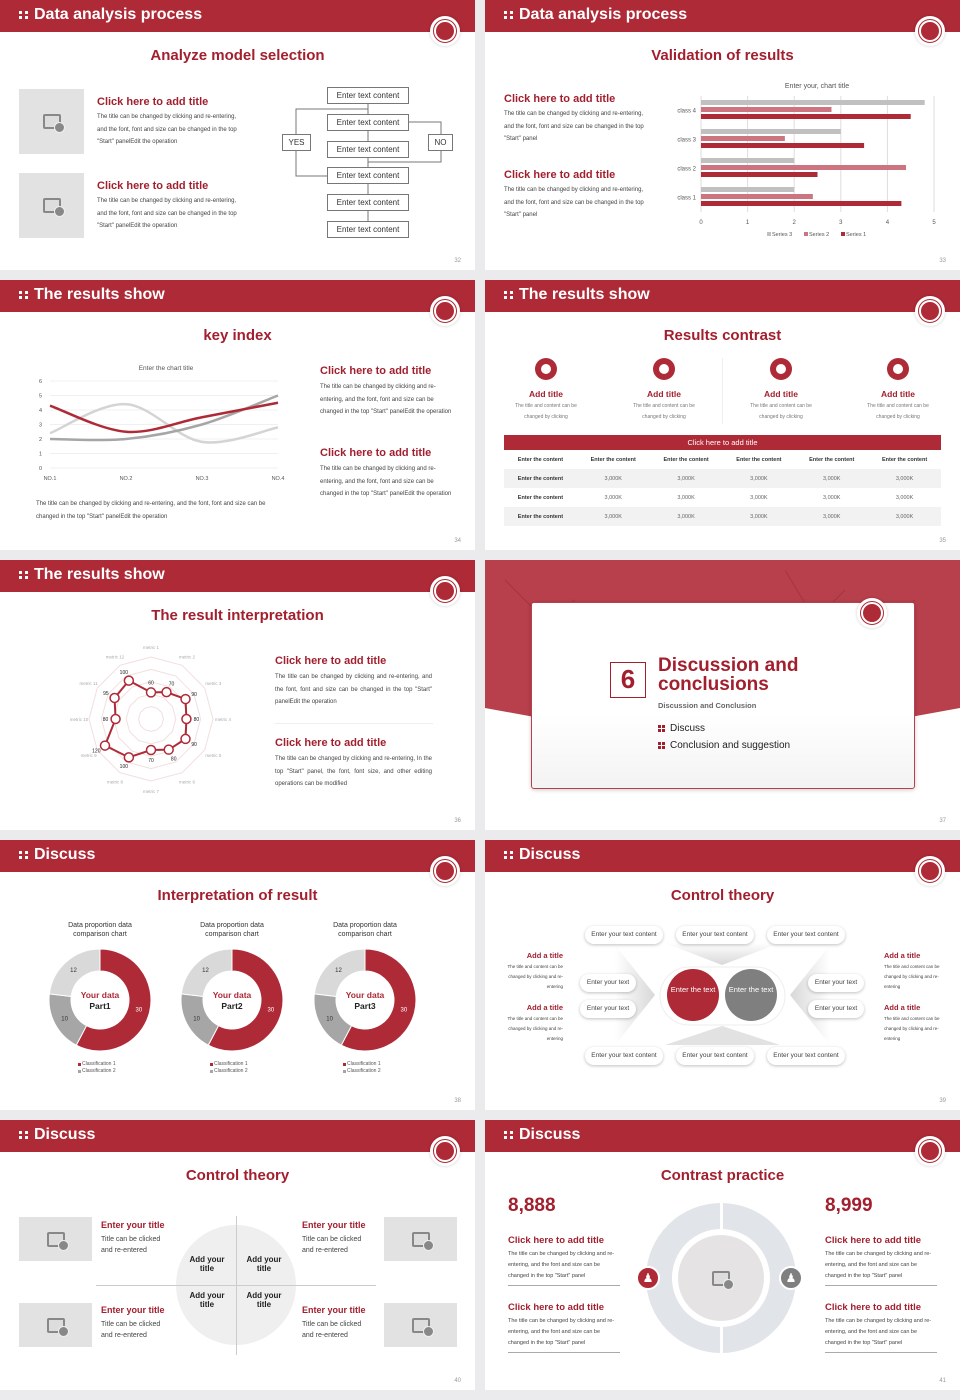 Image resolution: width=960 pixels, height=1400 pixels. I want to click on bullet-item: Discuss, so click(681, 728).